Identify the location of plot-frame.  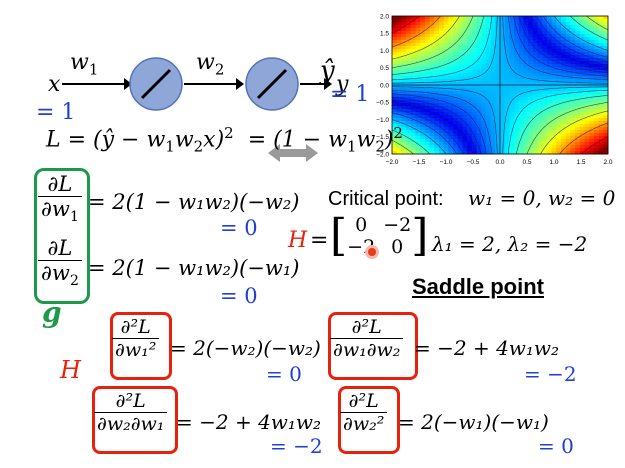
(500, 85).